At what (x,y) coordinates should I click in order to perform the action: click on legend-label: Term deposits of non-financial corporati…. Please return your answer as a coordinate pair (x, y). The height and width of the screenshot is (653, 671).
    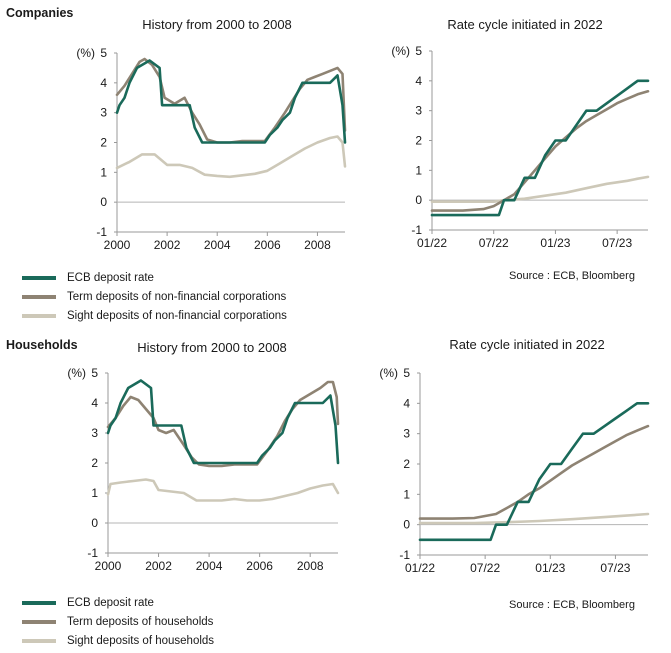
    Looking at the image, I should click on (177, 296).